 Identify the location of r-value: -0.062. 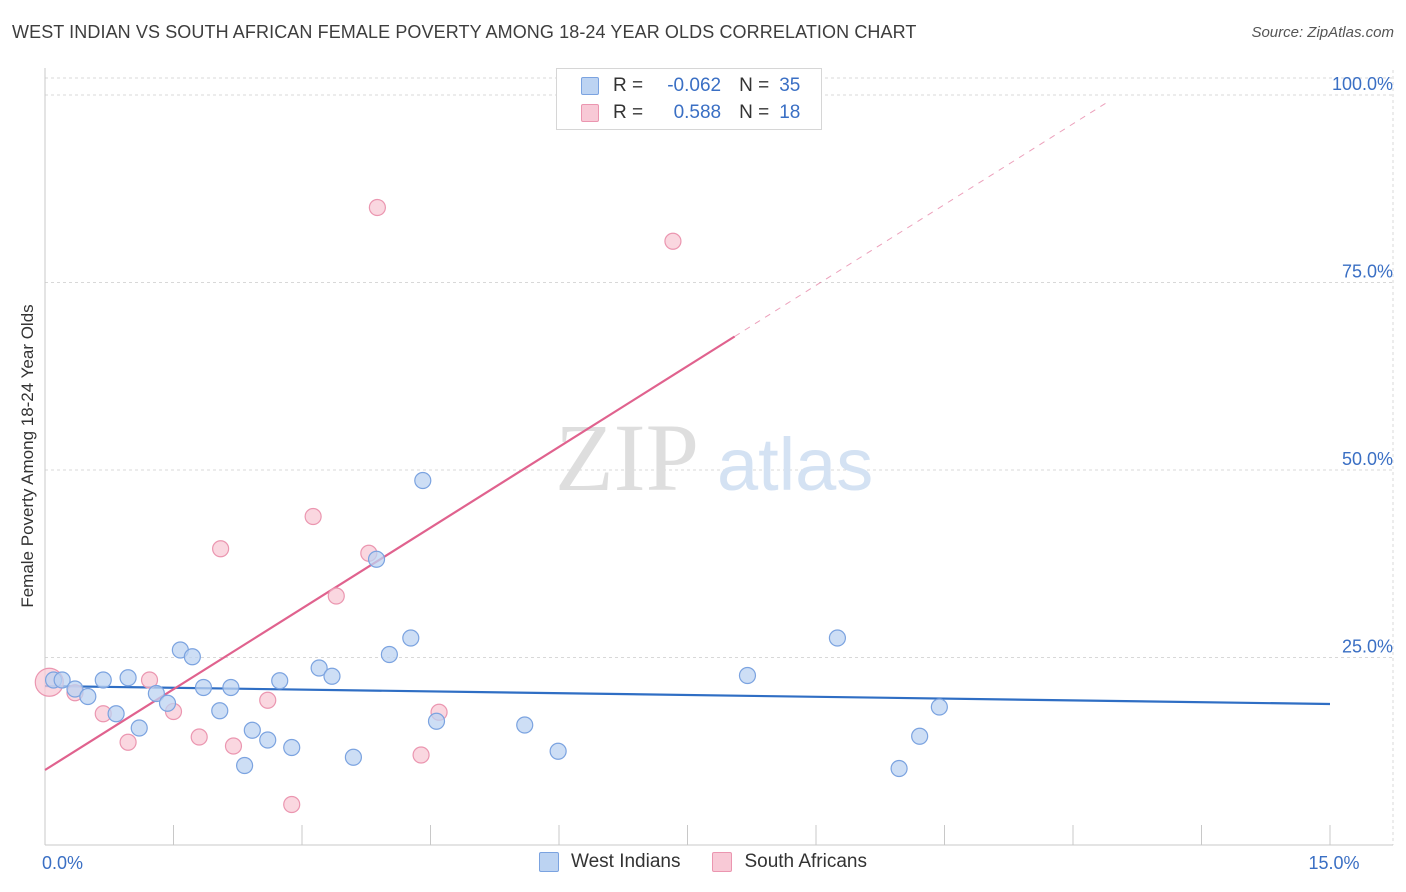
(694, 85).